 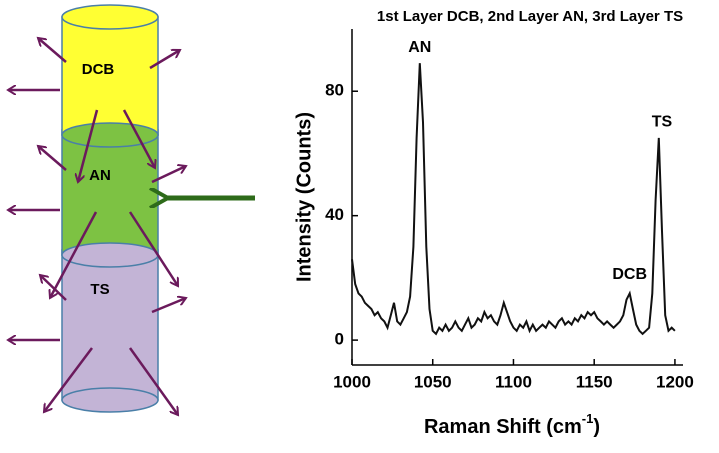 What do you see at coordinates (100, 175) in the screenshot?
I see `layer-label: AN` at bounding box center [100, 175].